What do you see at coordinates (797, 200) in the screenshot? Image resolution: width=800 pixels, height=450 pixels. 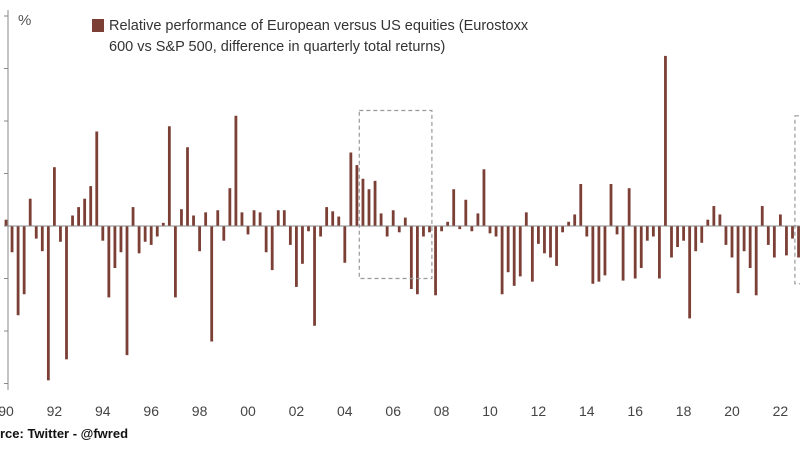 I see `highlight-box` at bounding box center [797, 200].